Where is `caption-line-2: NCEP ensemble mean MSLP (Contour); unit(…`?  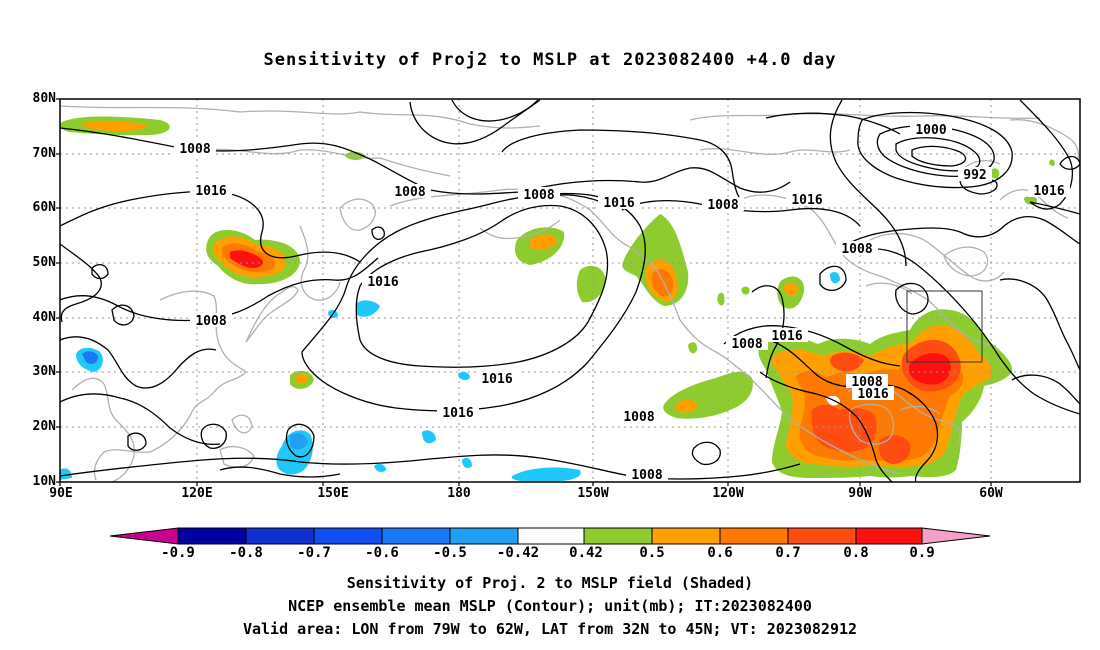
caption-line-2: NCEP ensemble mean MSLP (Contour); unit(… is located at coordinates (550, 606).